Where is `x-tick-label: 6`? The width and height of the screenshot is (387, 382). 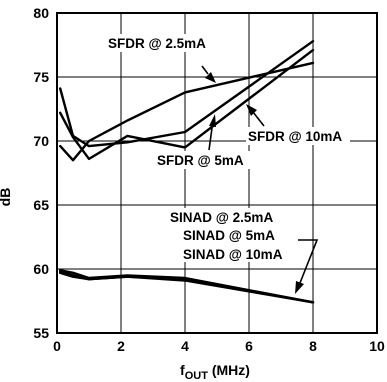
x-tick-label: 6 is located at coordinates (249, 346).